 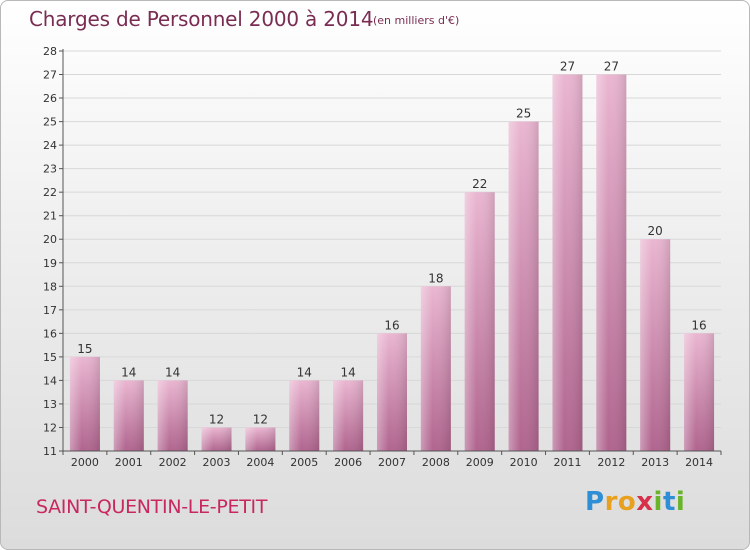 I want to click on logo-letter: t, so click(x=669, y=502).